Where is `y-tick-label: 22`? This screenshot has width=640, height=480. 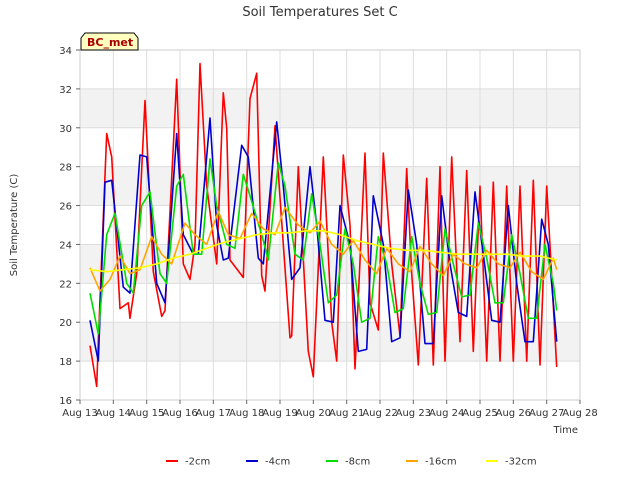
y-tick-label: 22 is located at coordinates (65, 284).